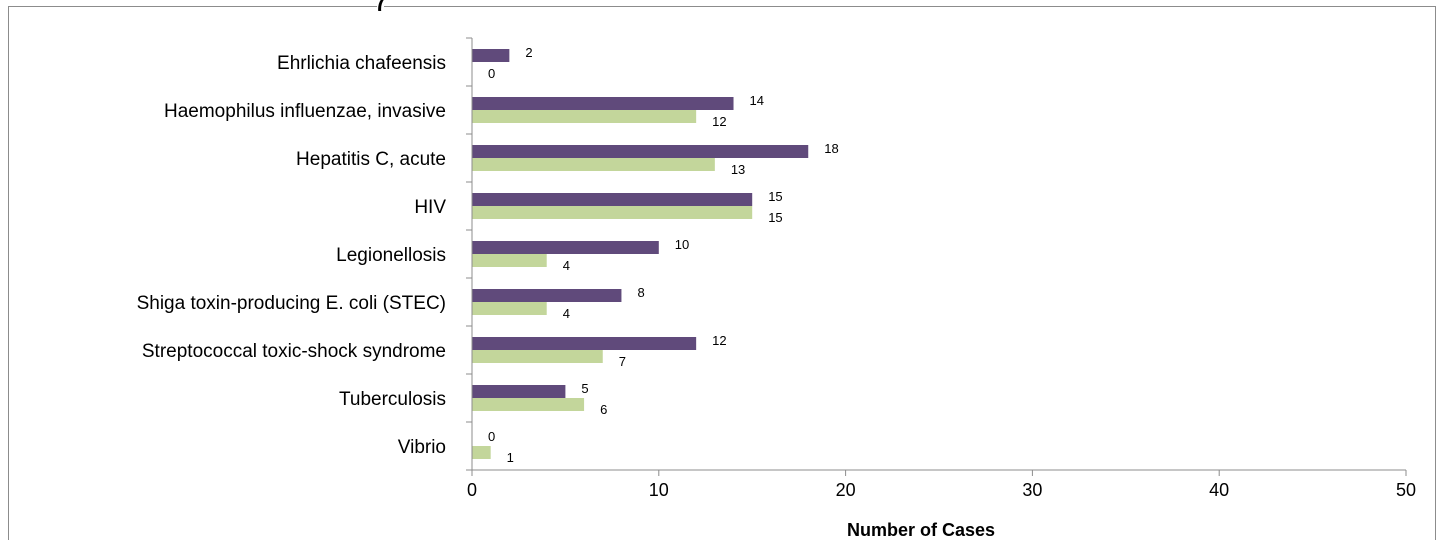 The image size is (1443, 540). I want to click on x-tick-label: 0, so click(472, 490).